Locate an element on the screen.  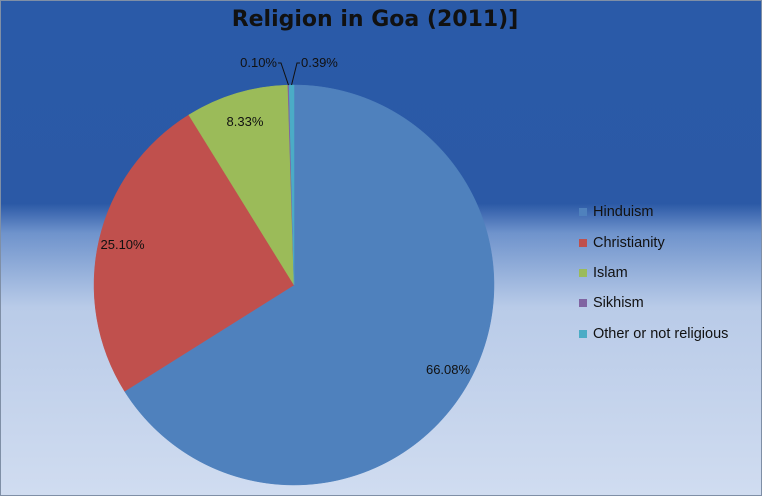
data-label-islam: 8.33% is located at coordinates (245, 121).